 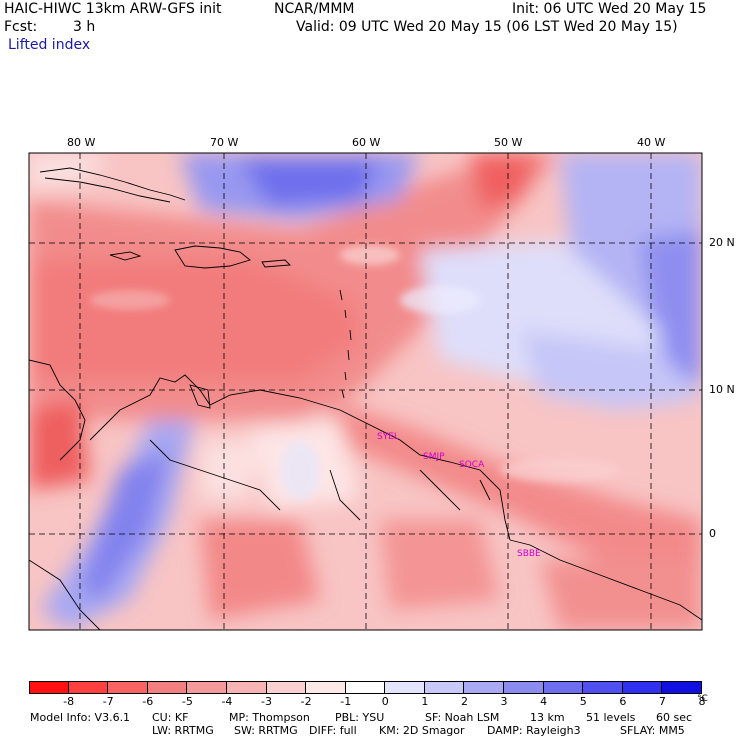 I want to click on colorbar-tick-label: 6, so click(x=623, y=701).